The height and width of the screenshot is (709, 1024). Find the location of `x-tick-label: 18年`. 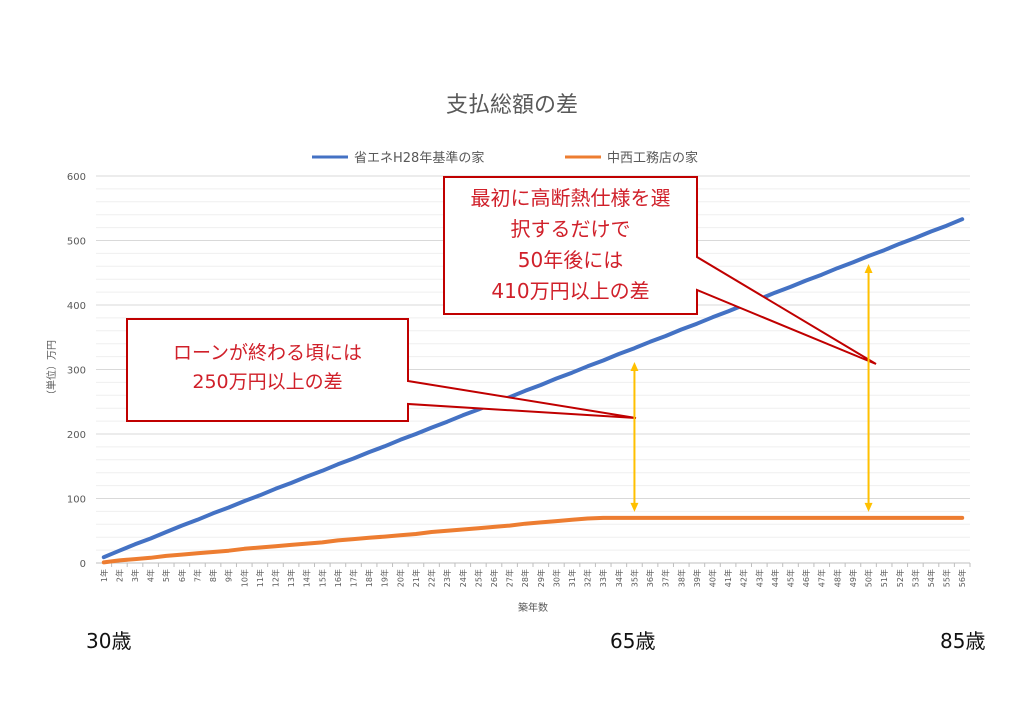

x-tick-label: 18年 is located at coordinates (369, 578).